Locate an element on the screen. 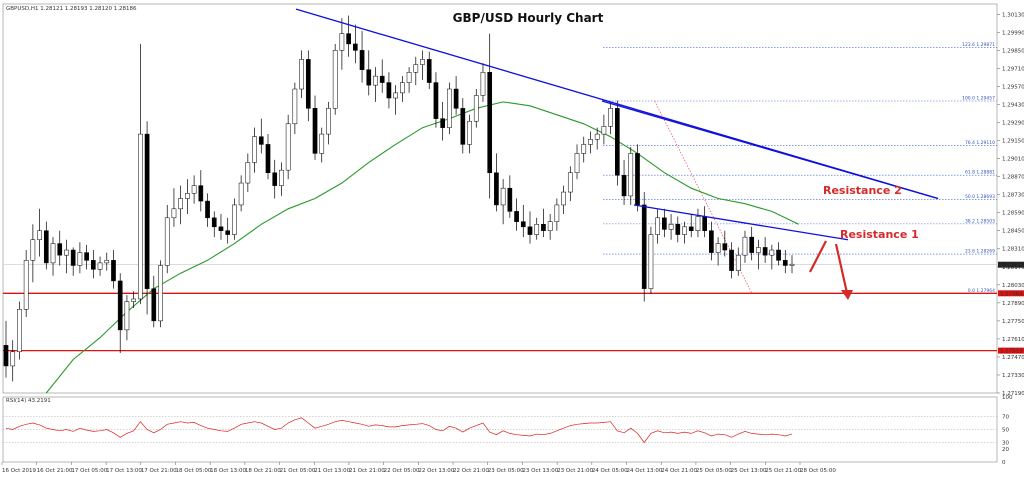 This screenshot has height=483, width=1024. y-tick-label: 1.27330 is located at coordinates (1013, 376).